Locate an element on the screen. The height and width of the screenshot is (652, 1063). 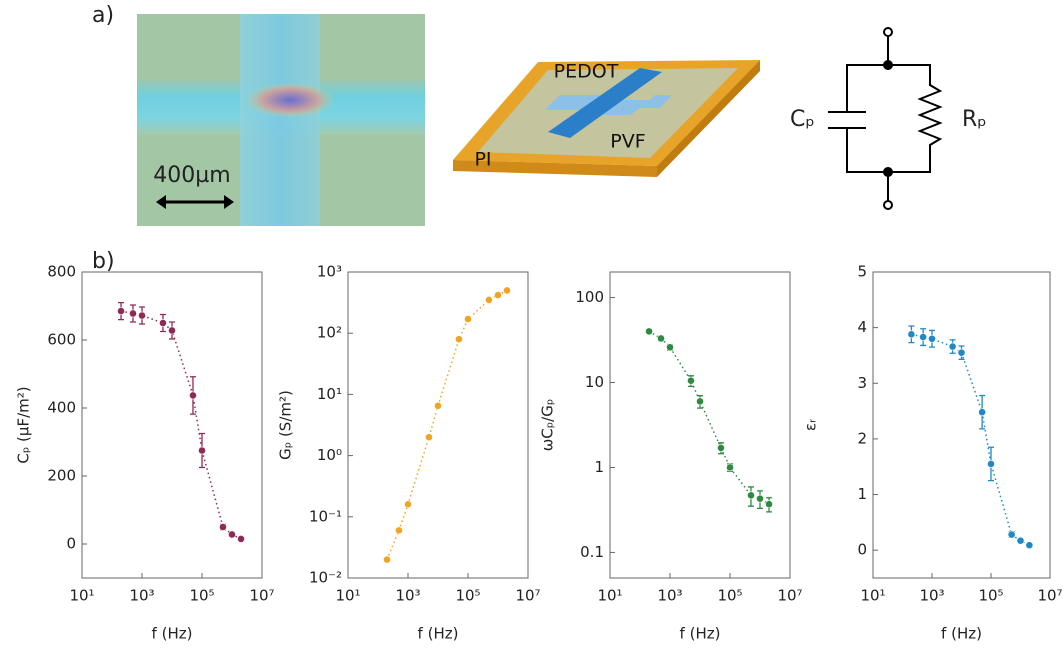
y-tick-label: 10¹ is located at coordinates (329, 394).